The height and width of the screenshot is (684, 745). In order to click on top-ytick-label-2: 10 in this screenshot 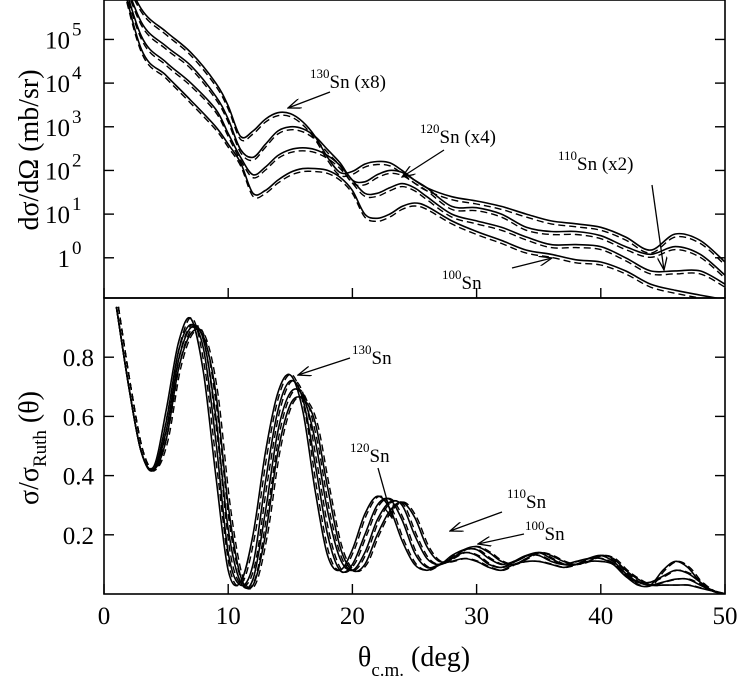, I will do `click(57, 171)`.